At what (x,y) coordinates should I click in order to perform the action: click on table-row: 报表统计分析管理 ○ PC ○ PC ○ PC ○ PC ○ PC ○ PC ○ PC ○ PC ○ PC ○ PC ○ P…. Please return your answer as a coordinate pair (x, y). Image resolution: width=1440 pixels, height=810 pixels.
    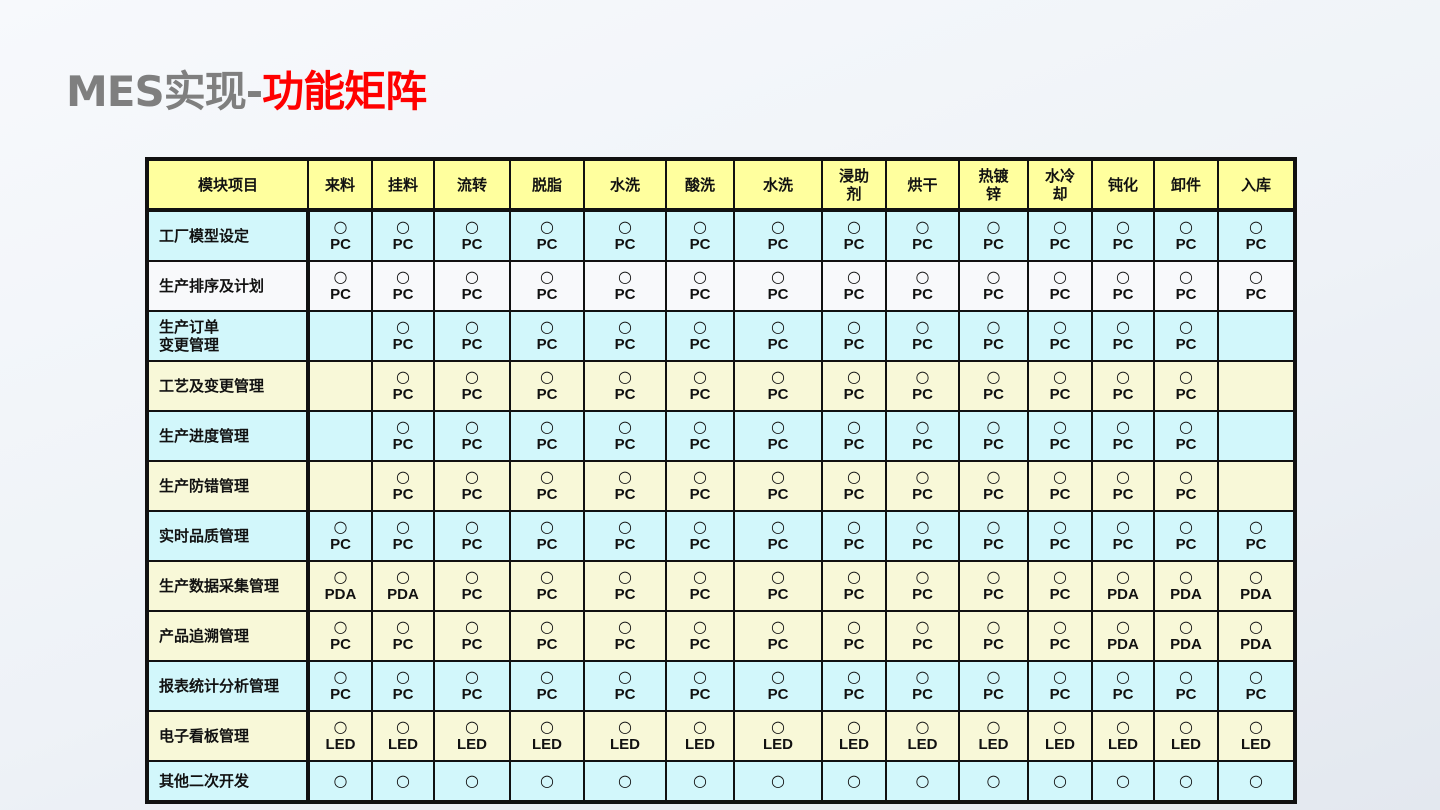
    Looking at the image, I should click on (721, 686).